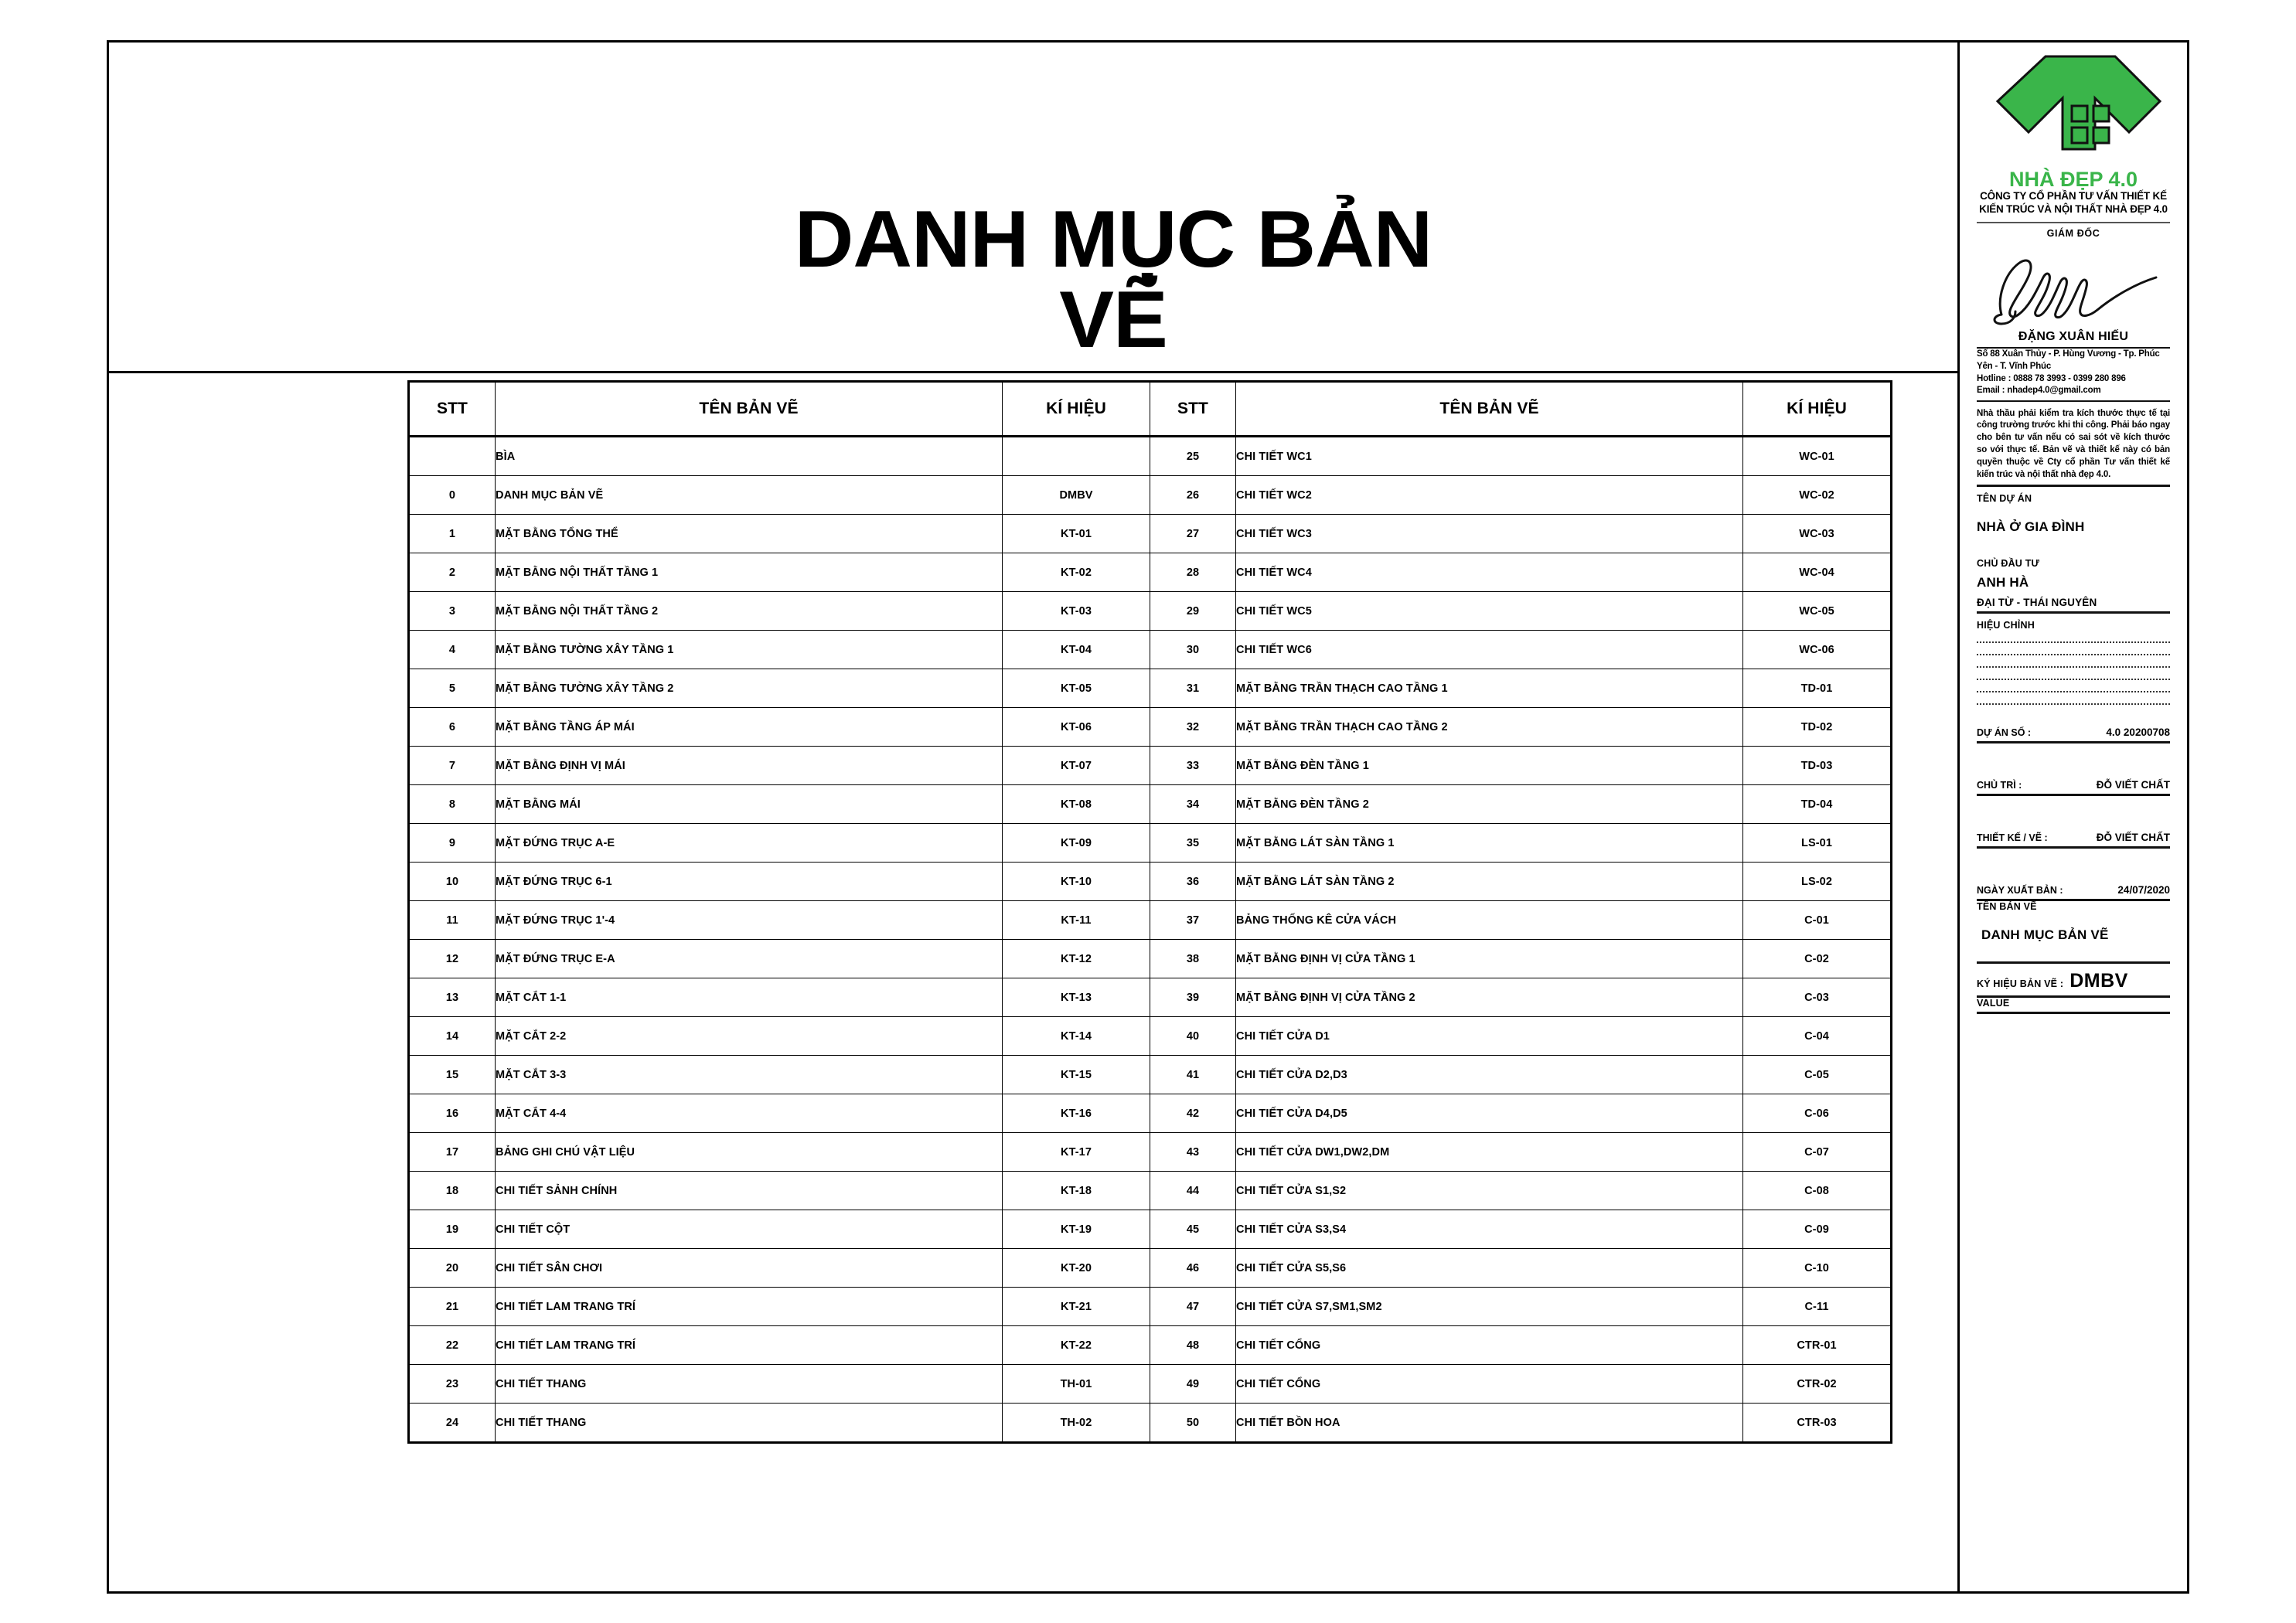 This screenshot has width=2296, height=1623. What do you see at coordinates (749, 495) in the screenshot?
I see `row-name-left: DANH MỤC BẢN VẼ` at bounding box center [749, 495].